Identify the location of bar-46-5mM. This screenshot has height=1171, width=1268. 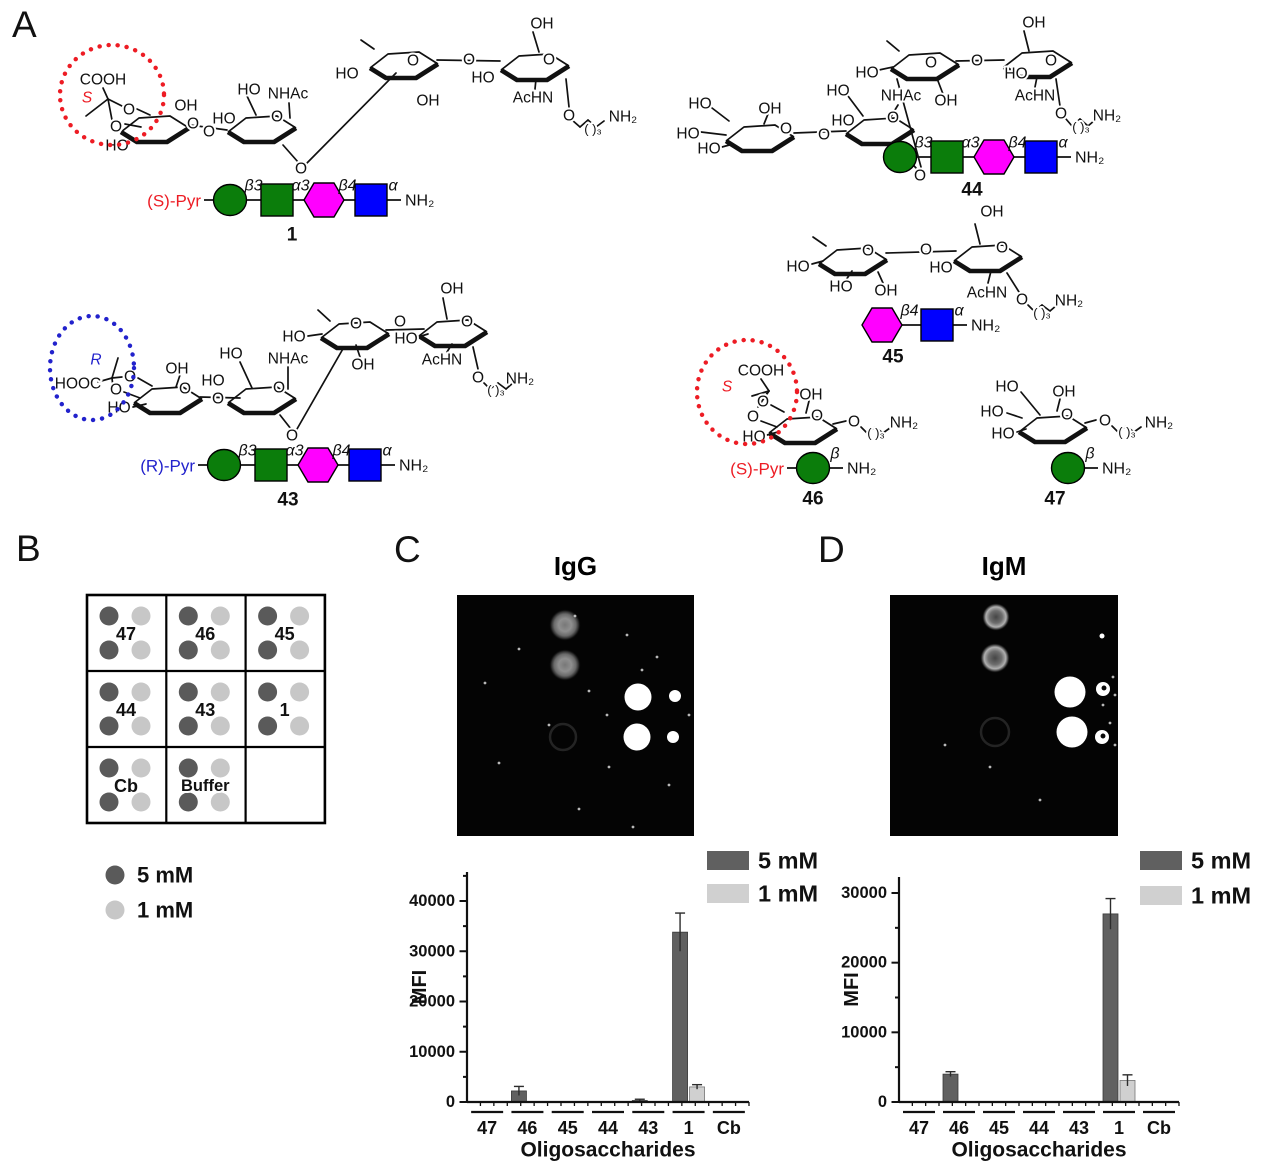
(950, 1088).